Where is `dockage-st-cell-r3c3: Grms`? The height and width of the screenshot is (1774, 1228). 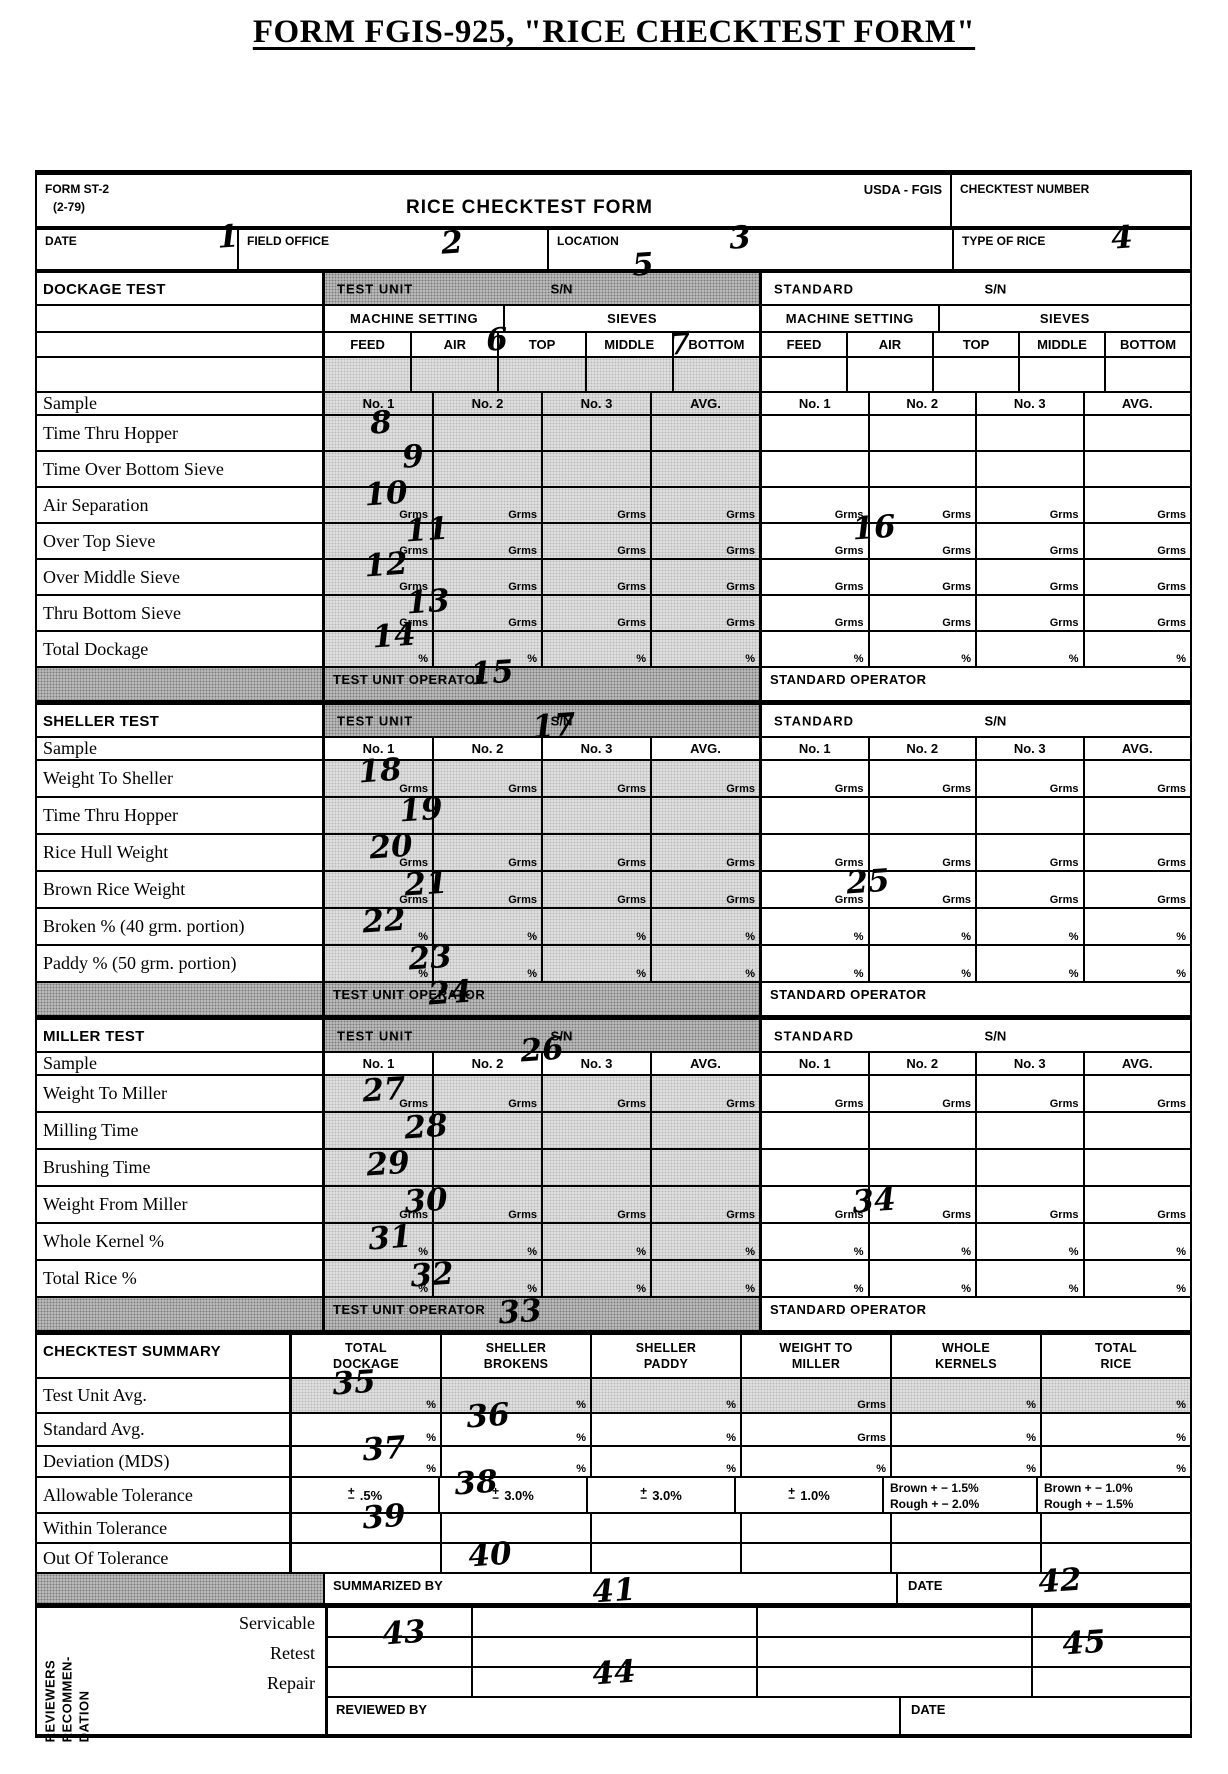
dockage-st-cell-r3c3: Grms is located at coordinates (1171, 551).